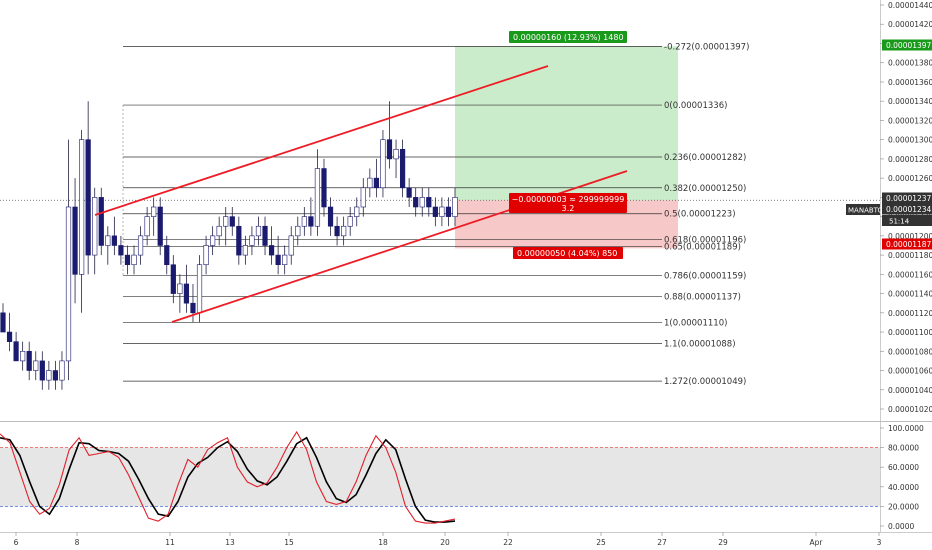  I want to click on fib-level-label: 1.1(0.00001088), so click(700, 345).